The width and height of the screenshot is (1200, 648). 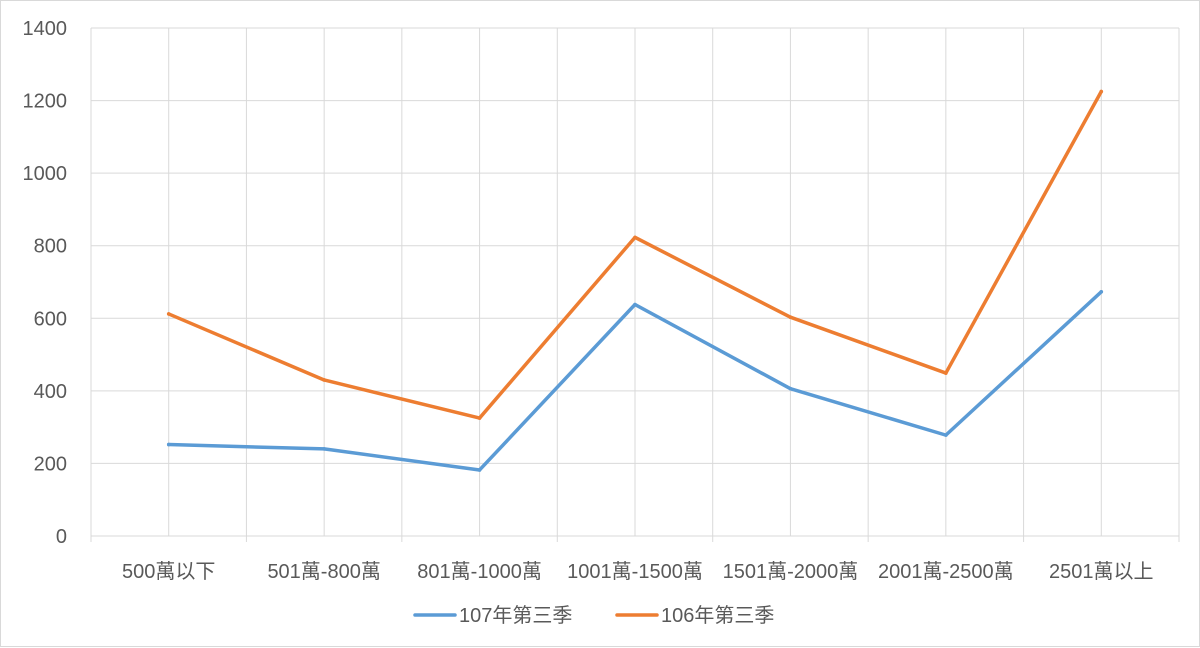 What do you see at coordinates (50, 392) in the screenshot?
I see `y-tick-label: 400` at bounding box center [50, 392].